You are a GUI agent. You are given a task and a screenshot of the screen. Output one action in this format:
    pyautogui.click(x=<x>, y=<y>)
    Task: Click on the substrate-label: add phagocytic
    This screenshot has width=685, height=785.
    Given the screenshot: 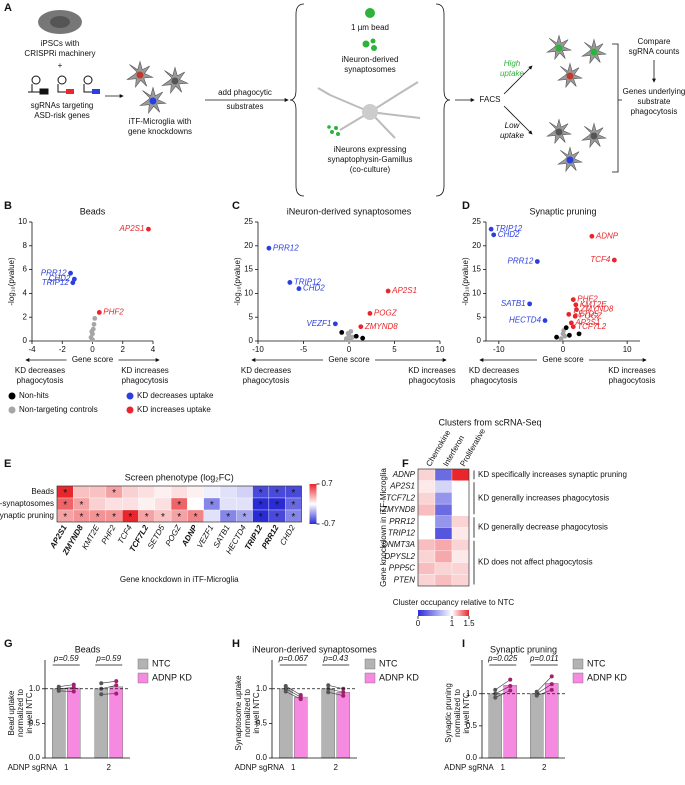 What is the action you would take?
    pyautogui.click(x=245, y=92)
    